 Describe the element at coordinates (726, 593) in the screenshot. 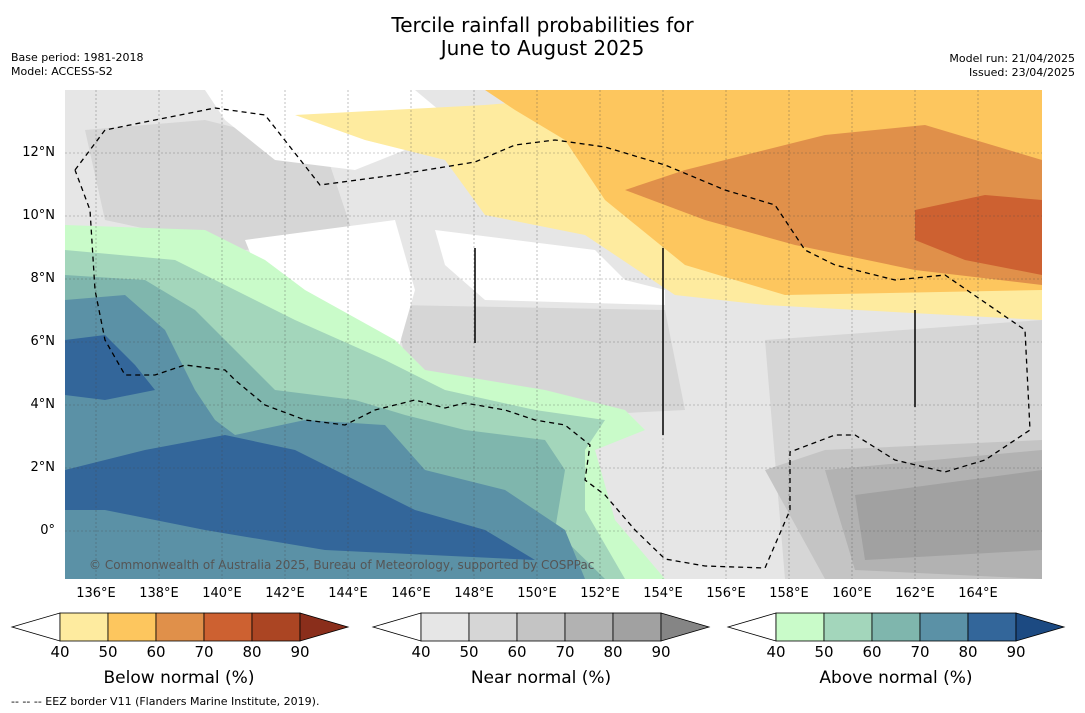

I see `lon-label: 156°E` at that location.